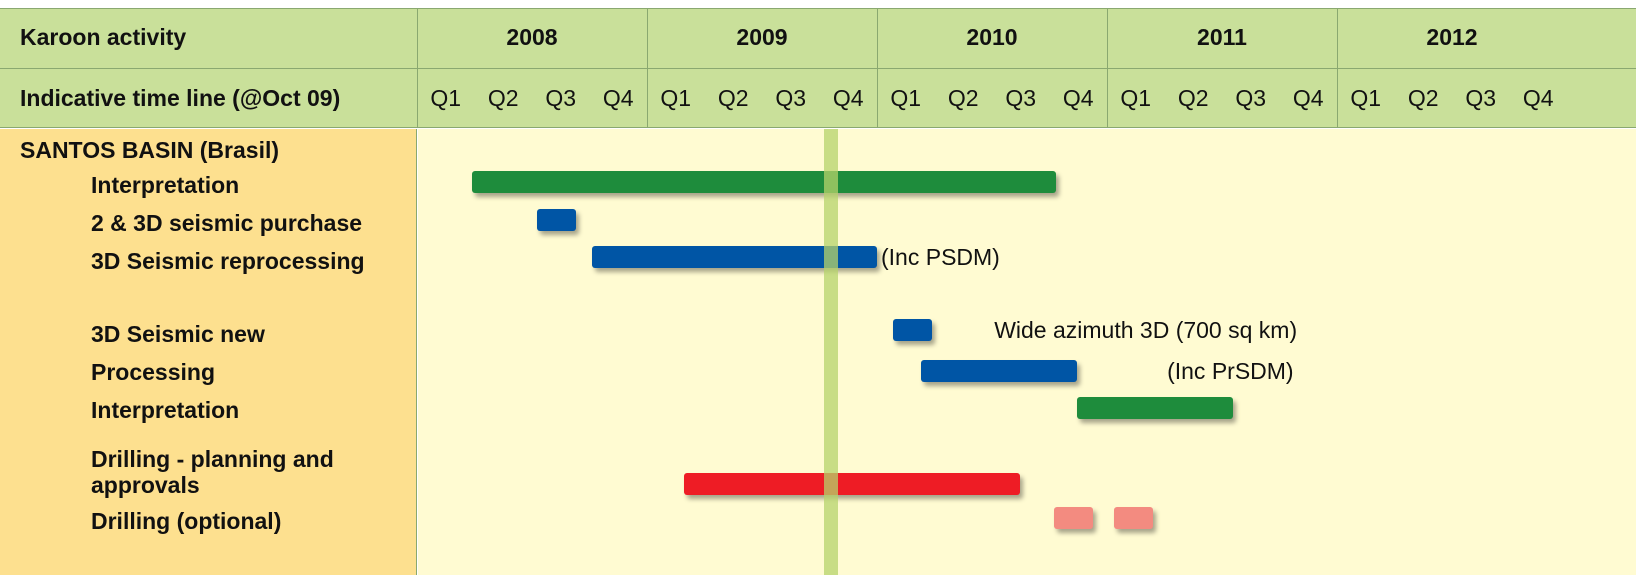 The image size is (1636, 575). I want to click on year-label: 2009, so click(762, 37).